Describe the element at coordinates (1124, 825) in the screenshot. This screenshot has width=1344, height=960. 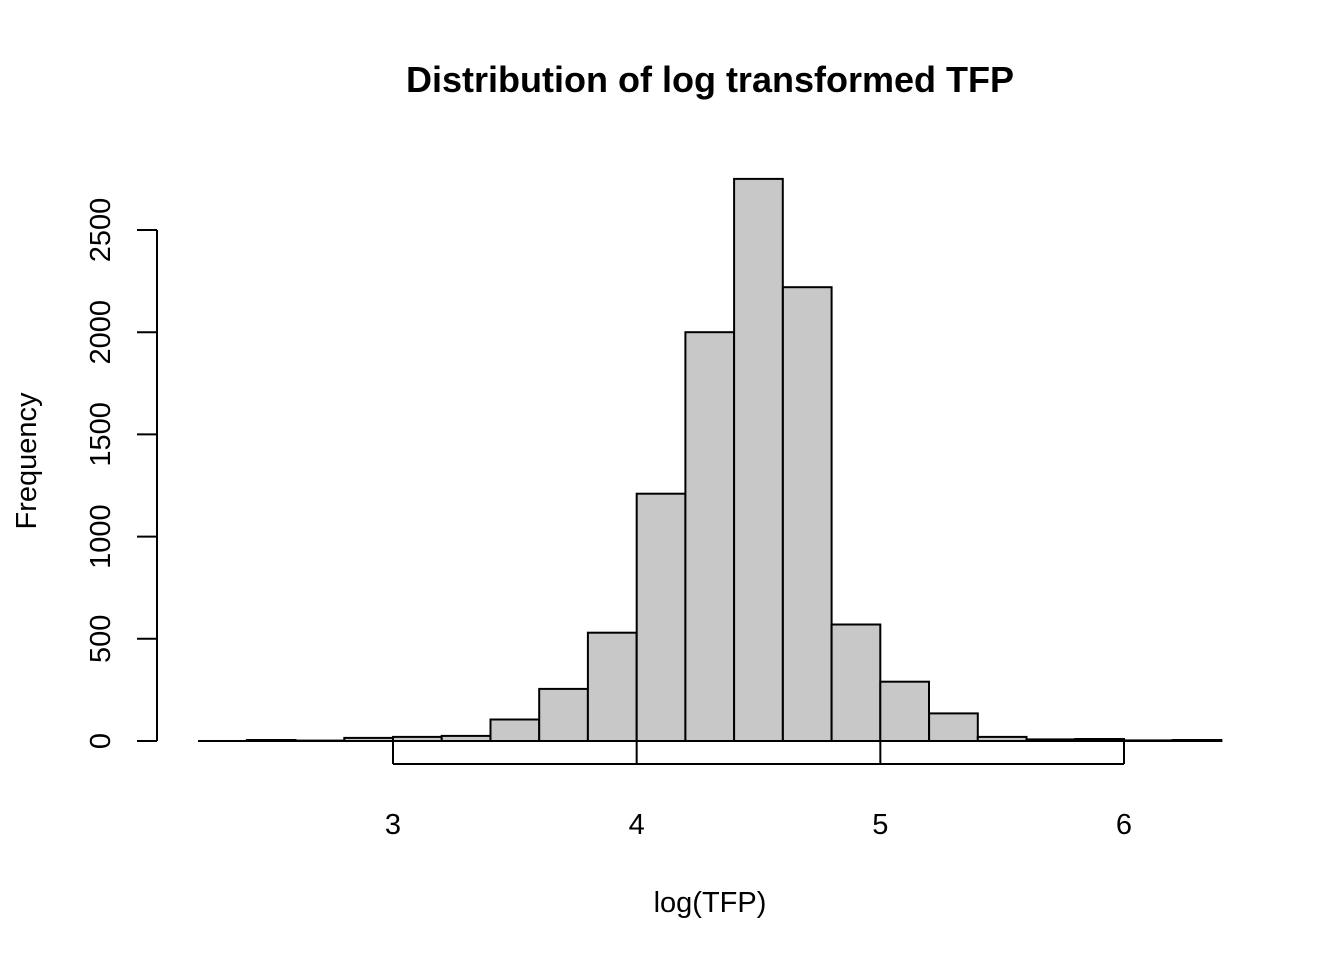
I see `x-tick-label: 6` at that location.